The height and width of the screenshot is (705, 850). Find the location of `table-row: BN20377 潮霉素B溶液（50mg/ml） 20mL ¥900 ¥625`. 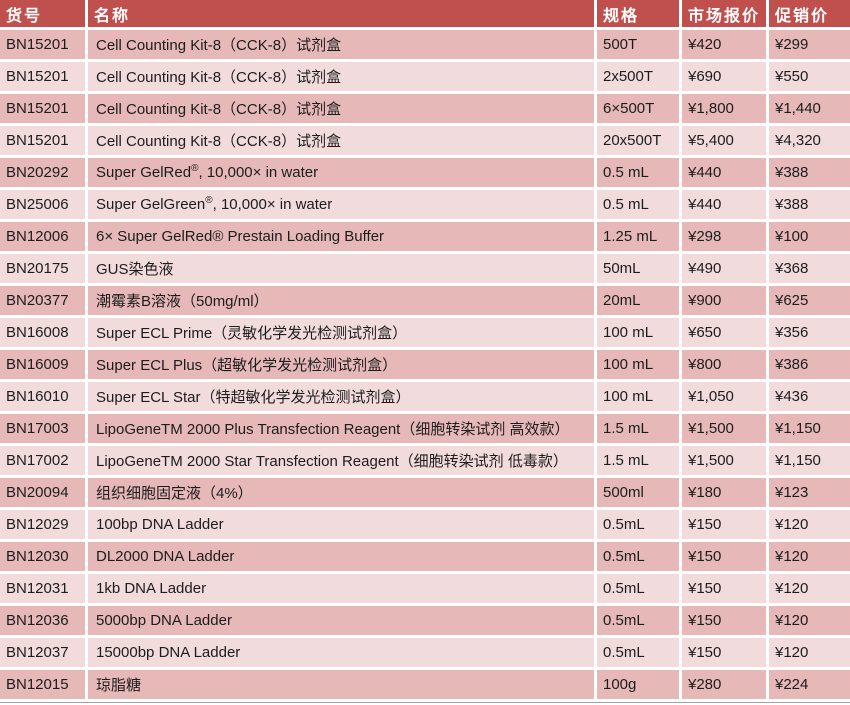

table-row: BN20377 潮霉素B溶液（50mg/ml） 20mL ¥900 ¥625 is located at coordinates (425, 302).